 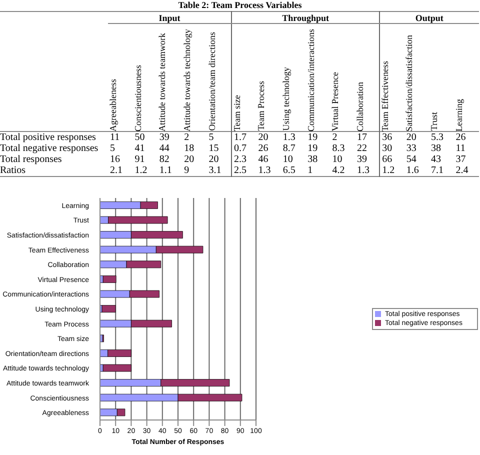 I want to click on x-tick-label: Learning, so click(x=459, y=114).